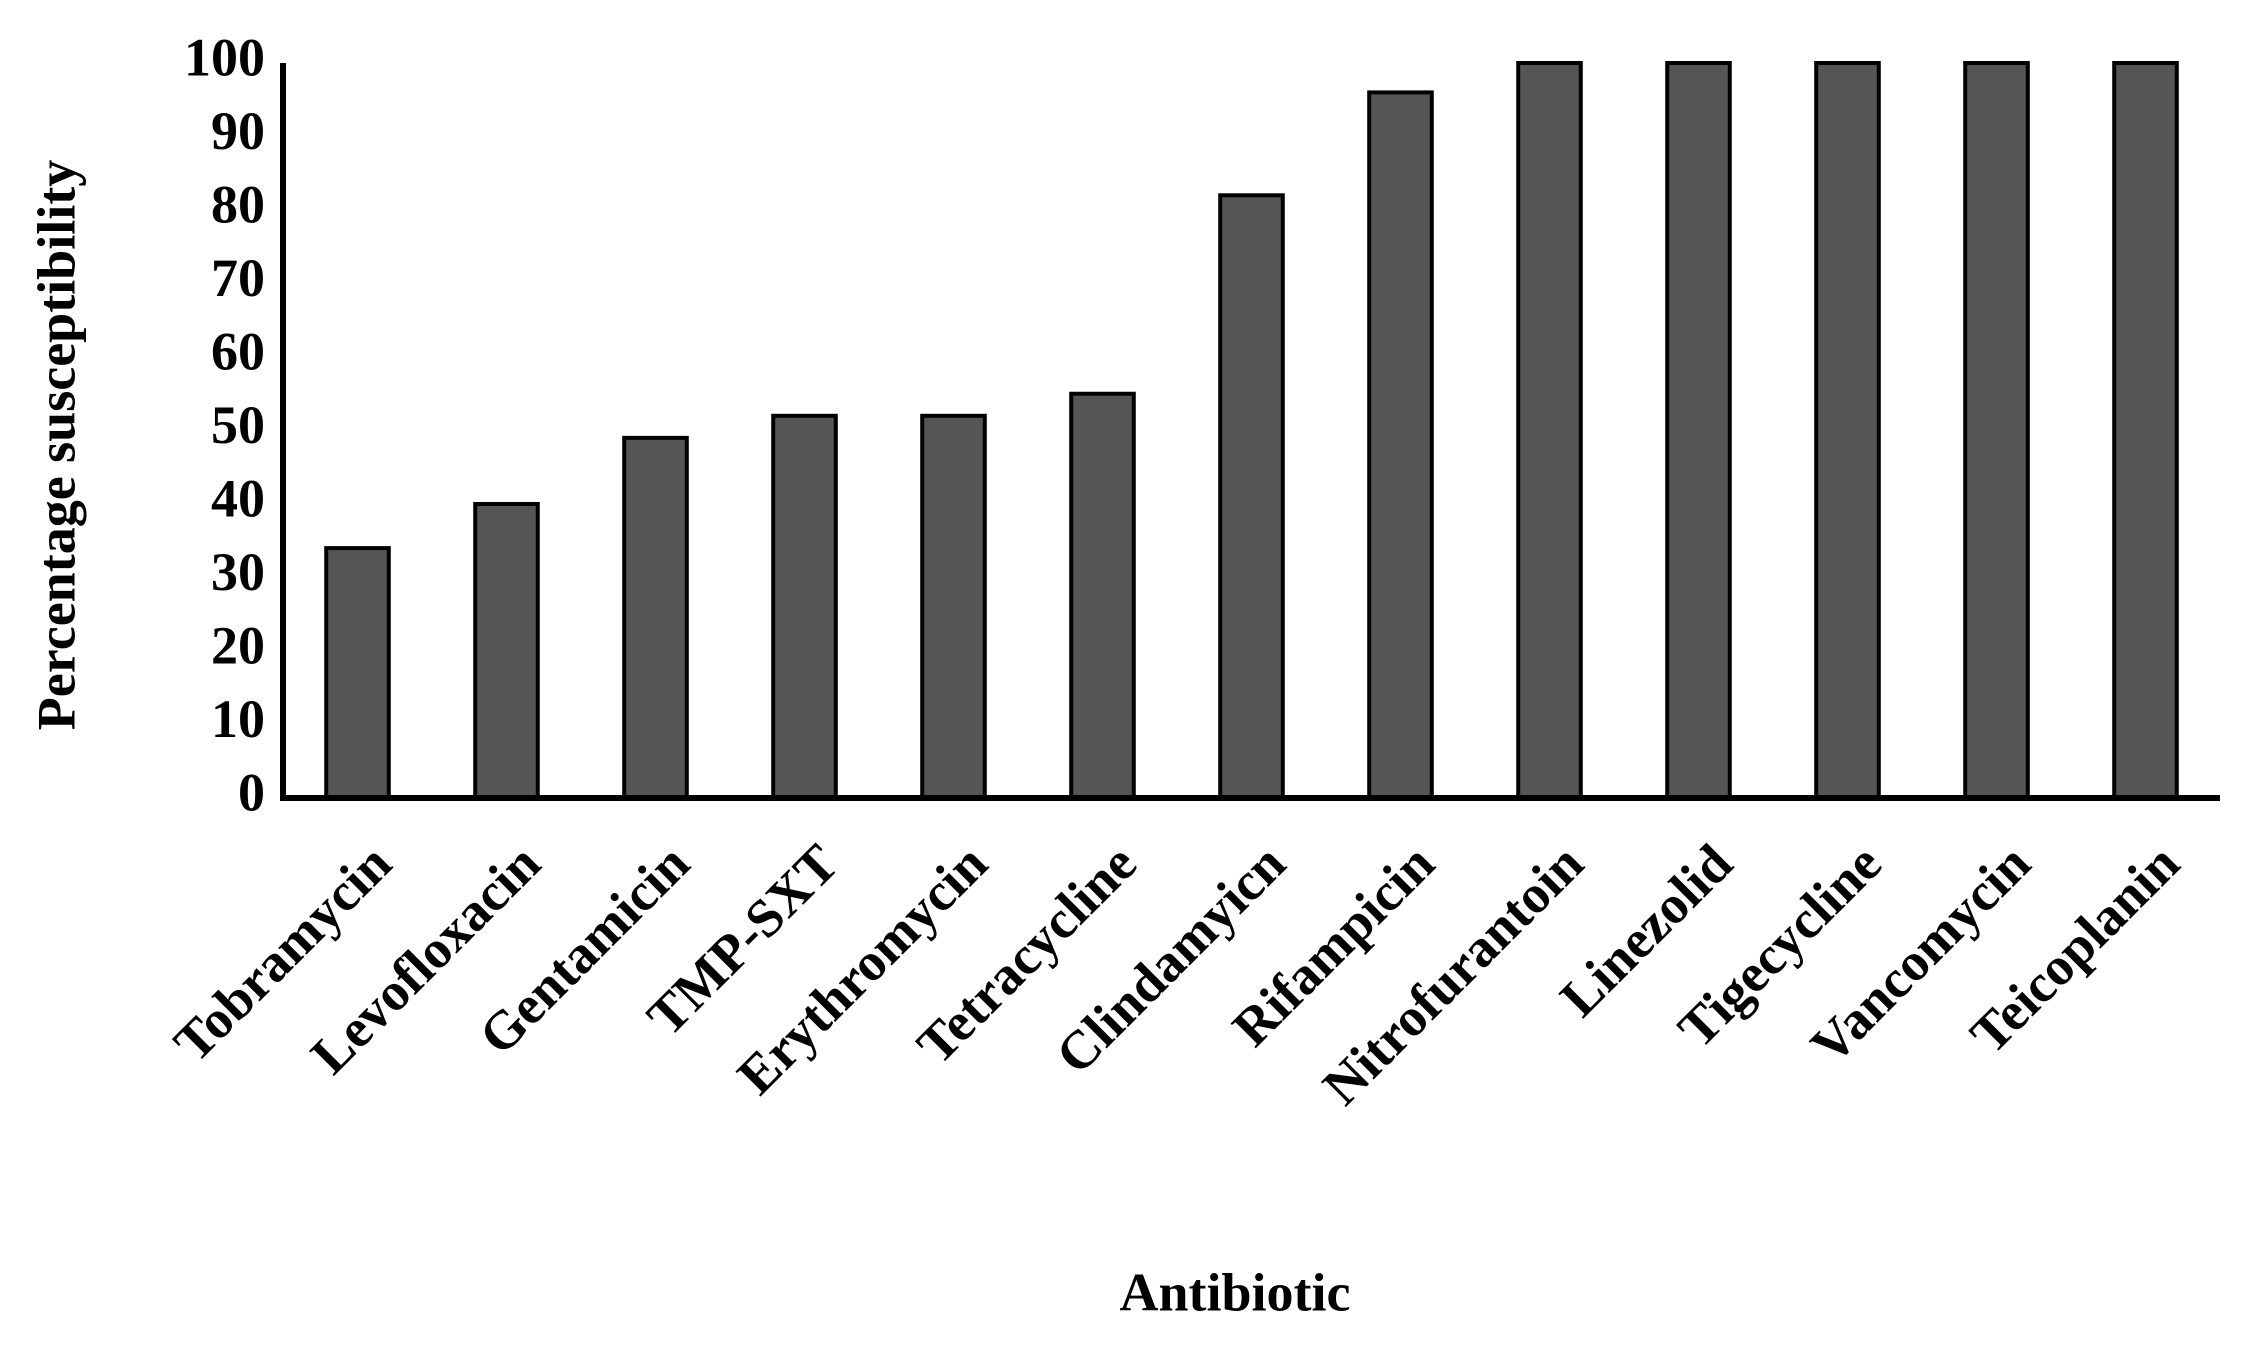  What do you see at coordinates (238, 351) in the screenshot?
I see `y-tick-label: 60` at bounding box center [238, 351].